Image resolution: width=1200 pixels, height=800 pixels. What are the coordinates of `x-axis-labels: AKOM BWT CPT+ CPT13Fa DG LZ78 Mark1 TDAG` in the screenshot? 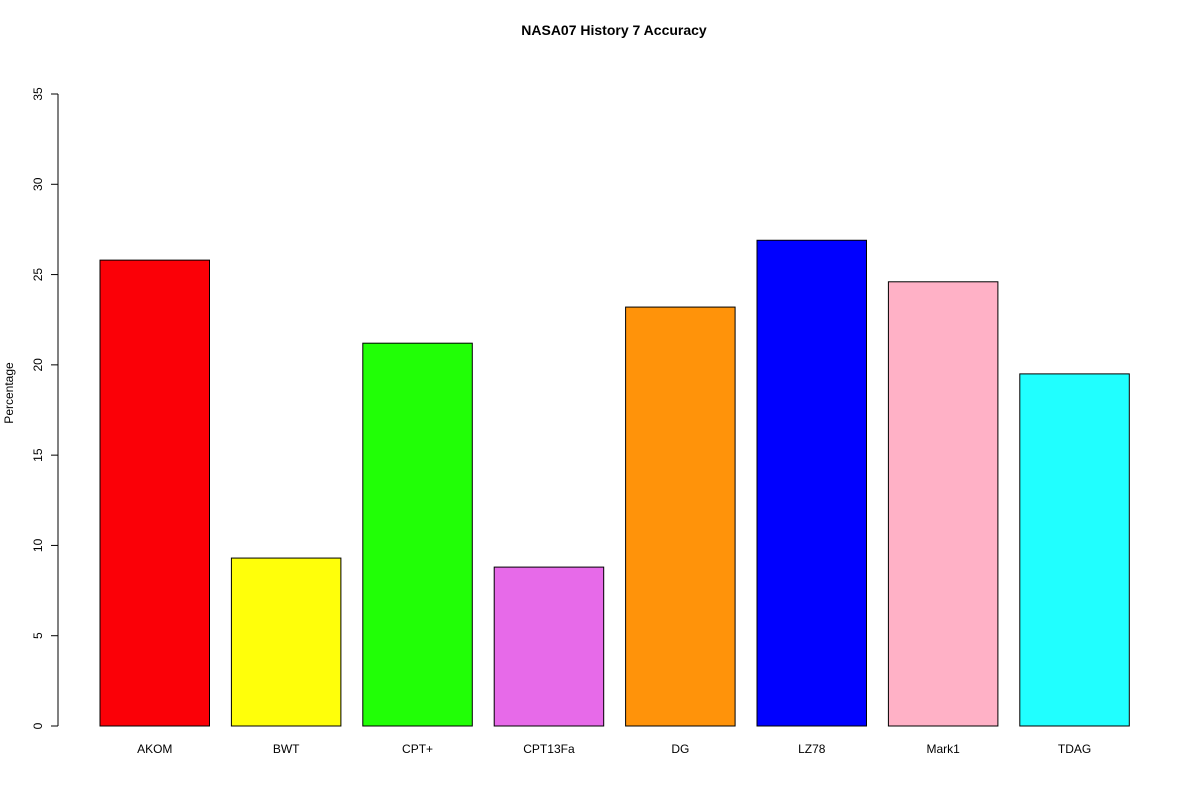 It's located at (614, 749).